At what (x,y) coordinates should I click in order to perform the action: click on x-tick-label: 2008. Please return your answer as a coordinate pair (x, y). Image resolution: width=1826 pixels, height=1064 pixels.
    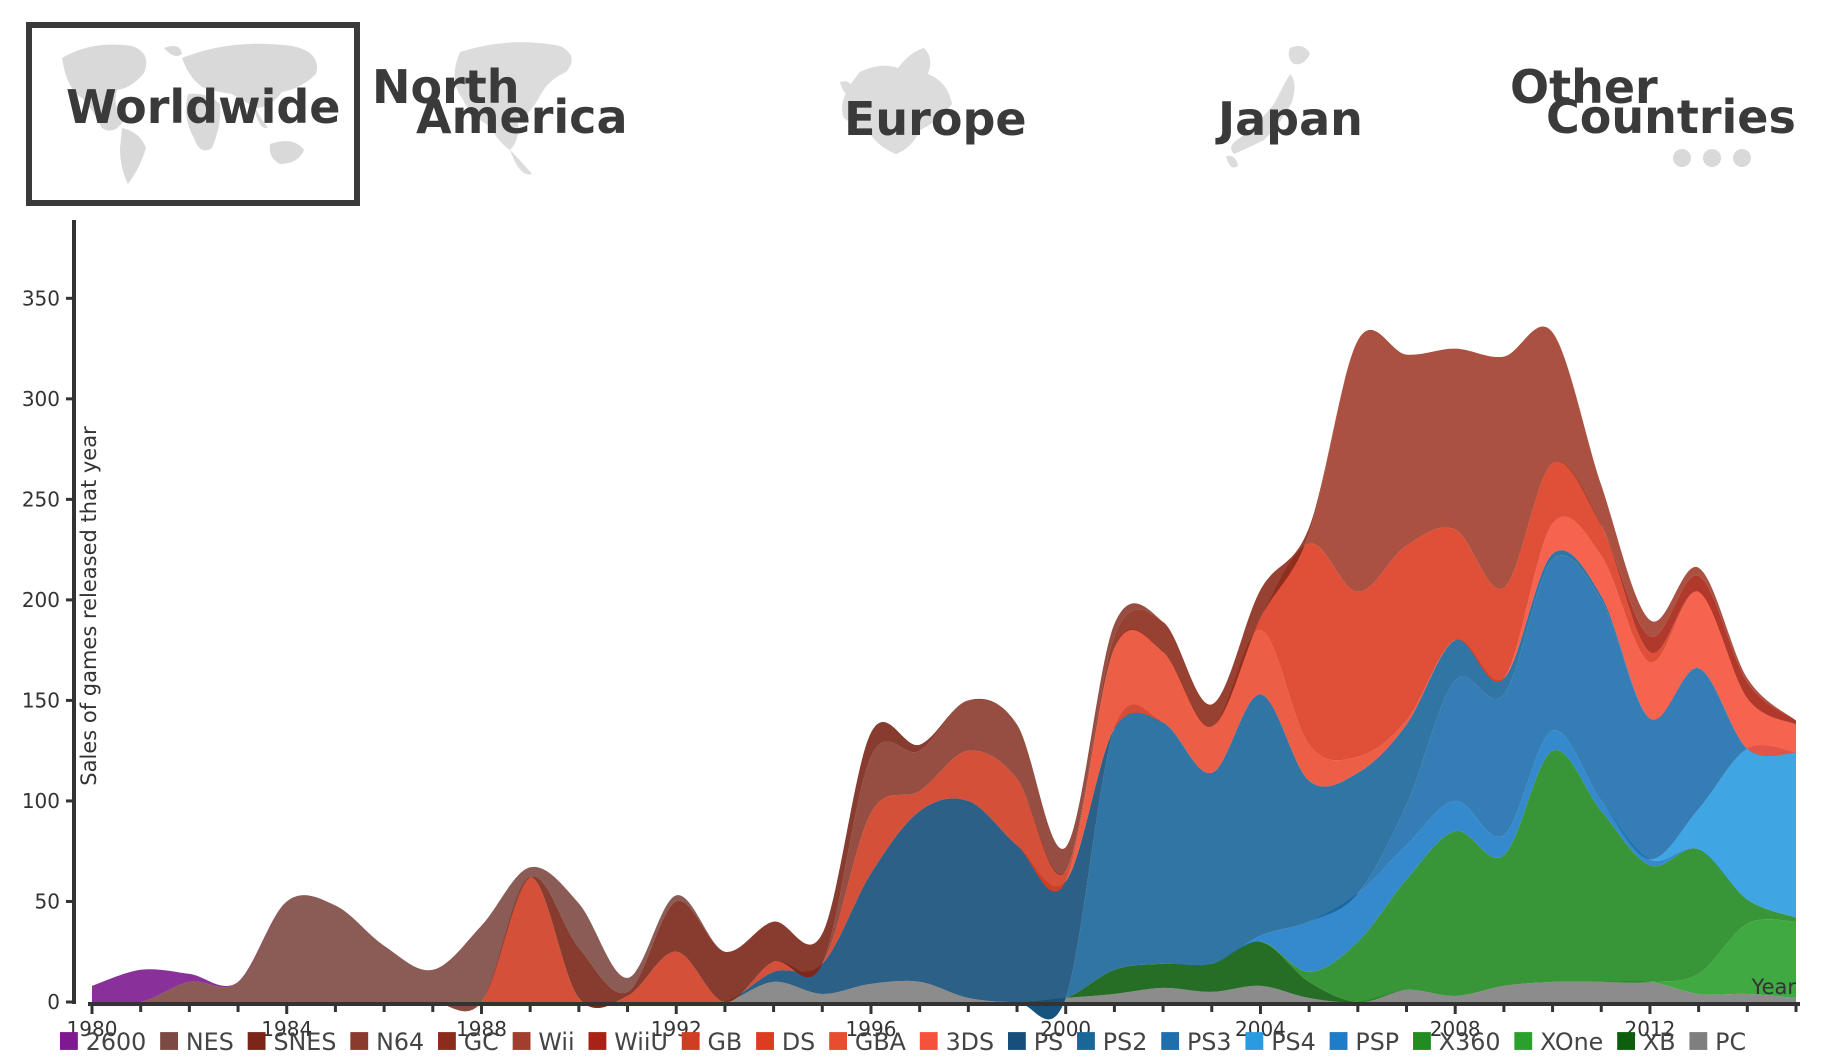
    Looking at the image, I should click on (1455, 1029).